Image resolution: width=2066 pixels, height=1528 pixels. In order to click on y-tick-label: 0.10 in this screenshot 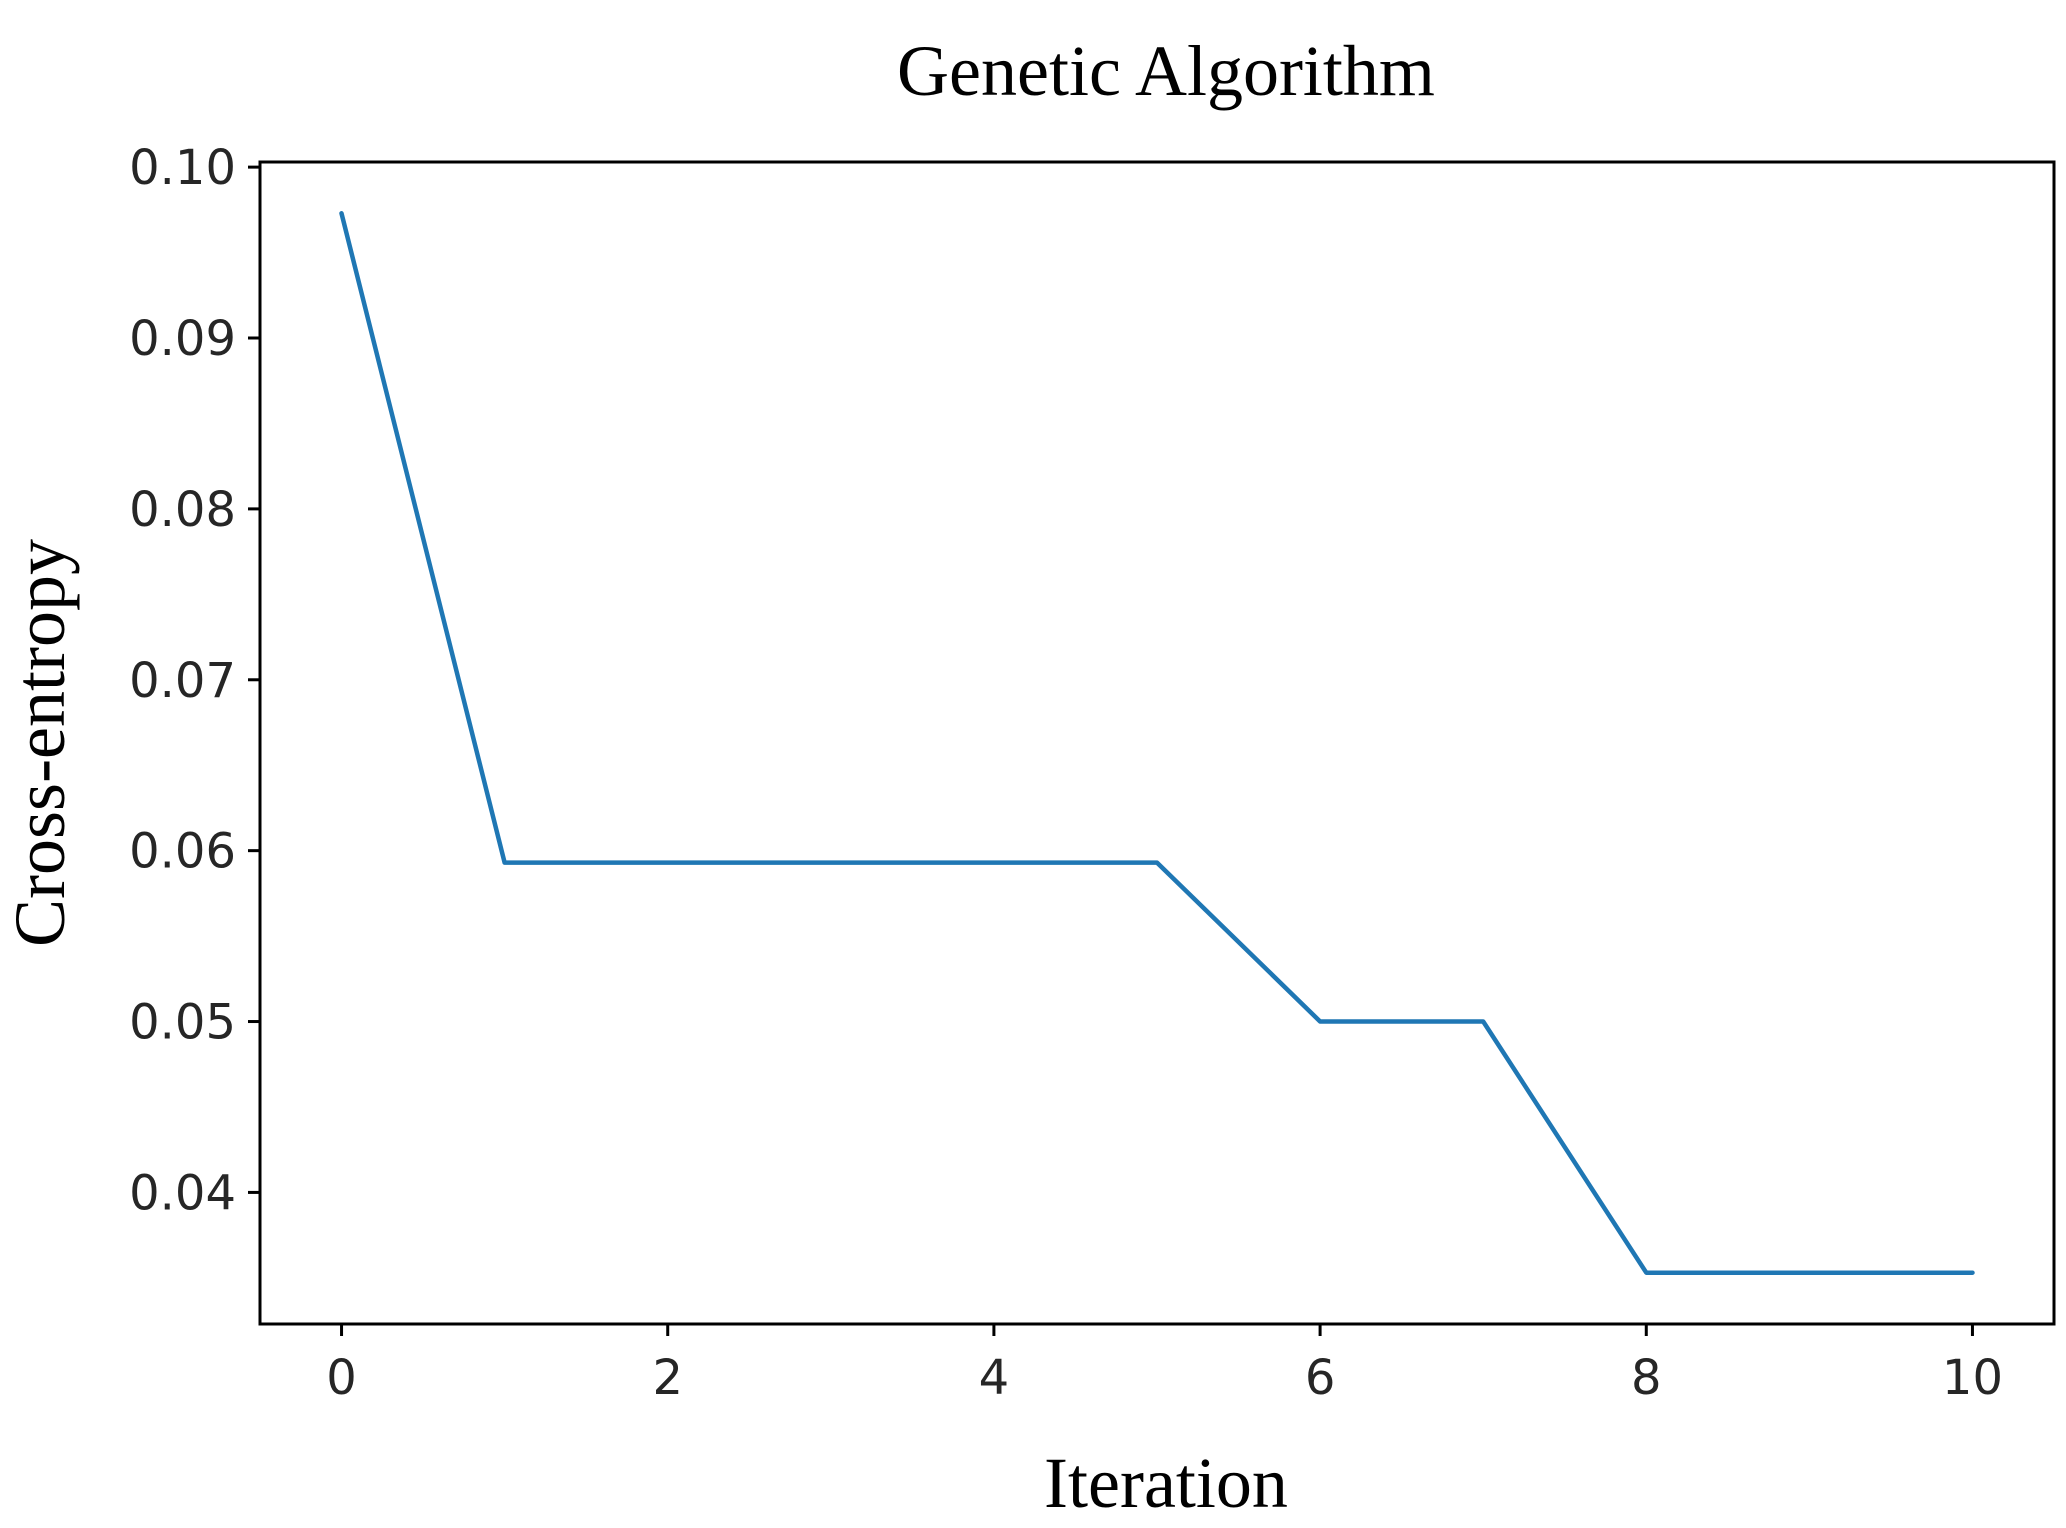, I will do `click(182, 168)`.